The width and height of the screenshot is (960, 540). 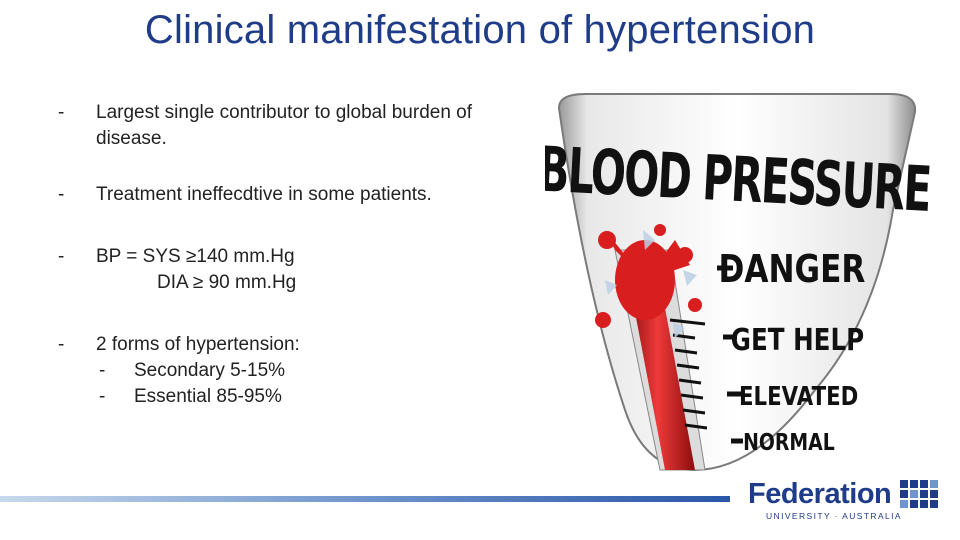 I want to click on level-danger: DANGER, so click(x=792, y=270).